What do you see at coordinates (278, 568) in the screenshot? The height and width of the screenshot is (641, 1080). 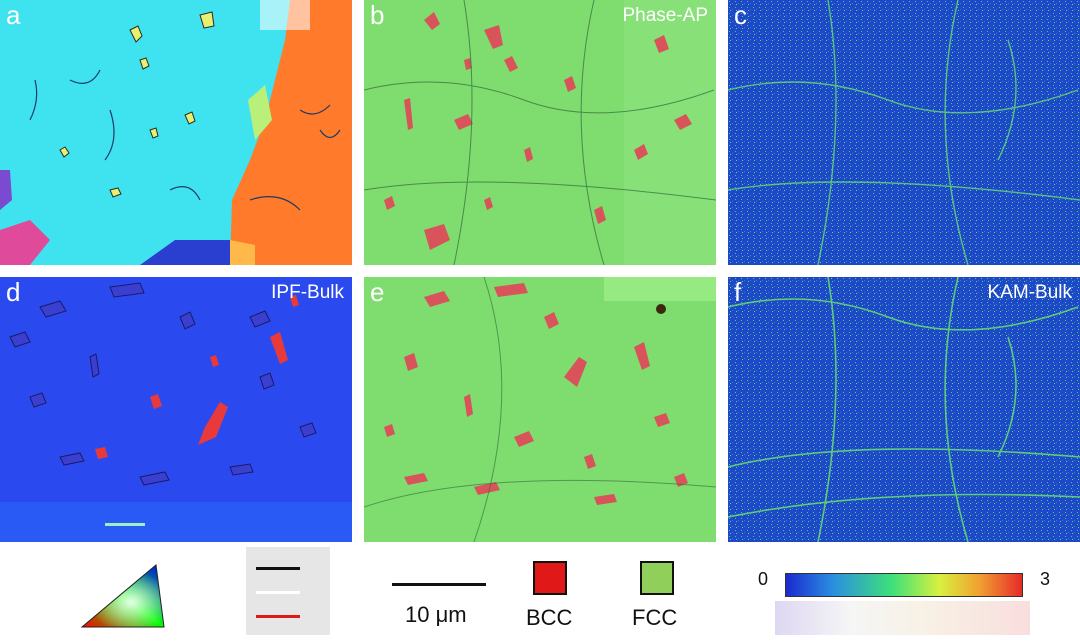 I see `line-black` at bounding box center [278, 568].